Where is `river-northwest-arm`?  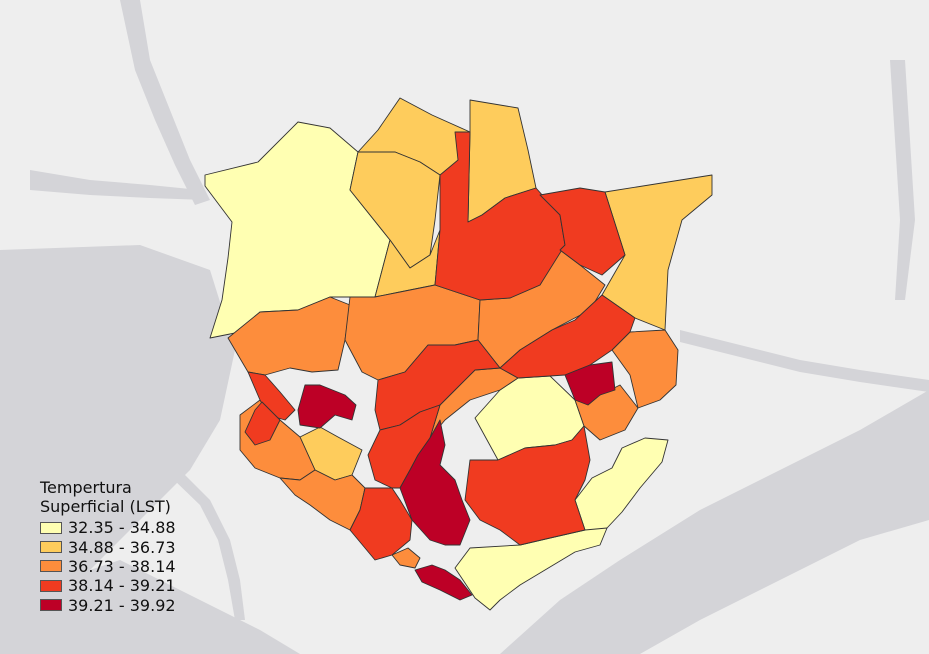 river-northwest-arm is located at coordinates (117, 185).